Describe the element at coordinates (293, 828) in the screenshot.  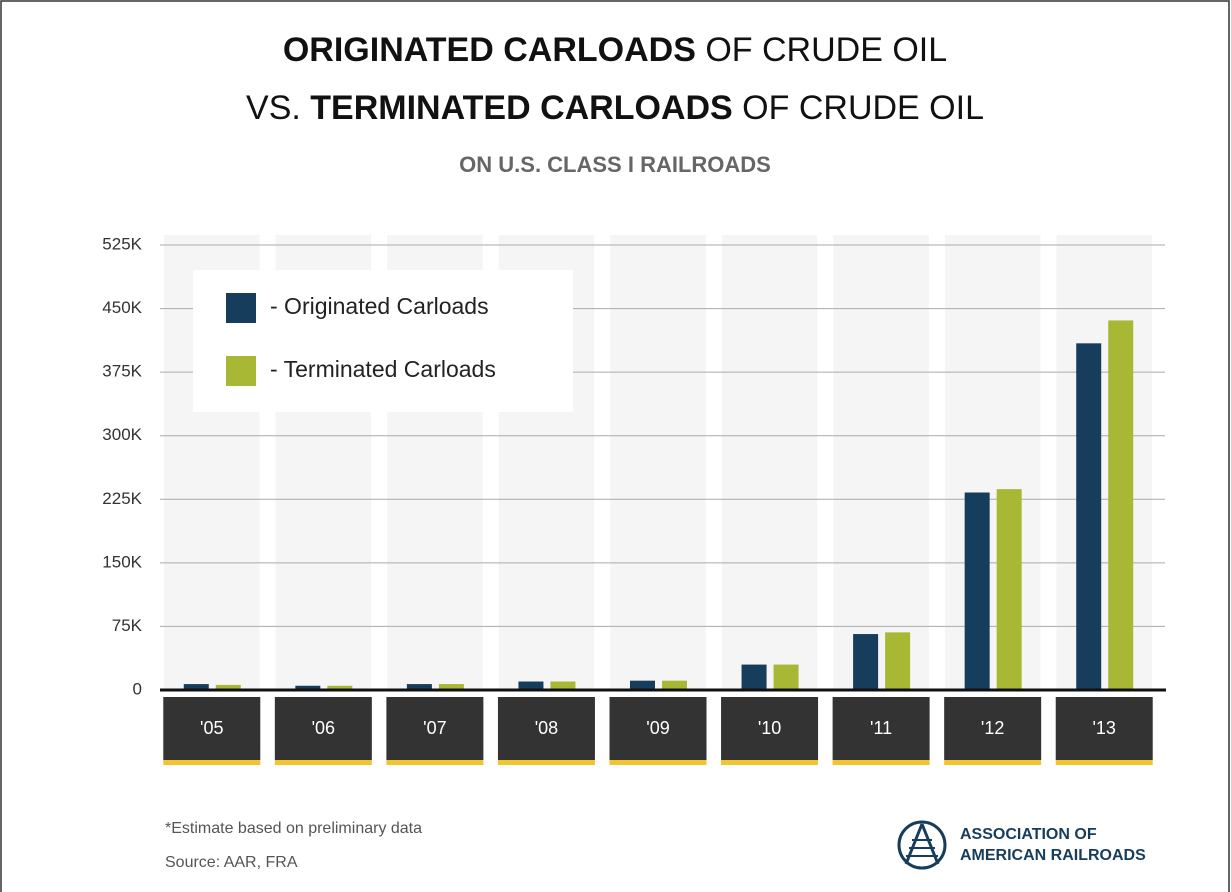
I see `footnote: *Estimate based on preliminary data` at that location.